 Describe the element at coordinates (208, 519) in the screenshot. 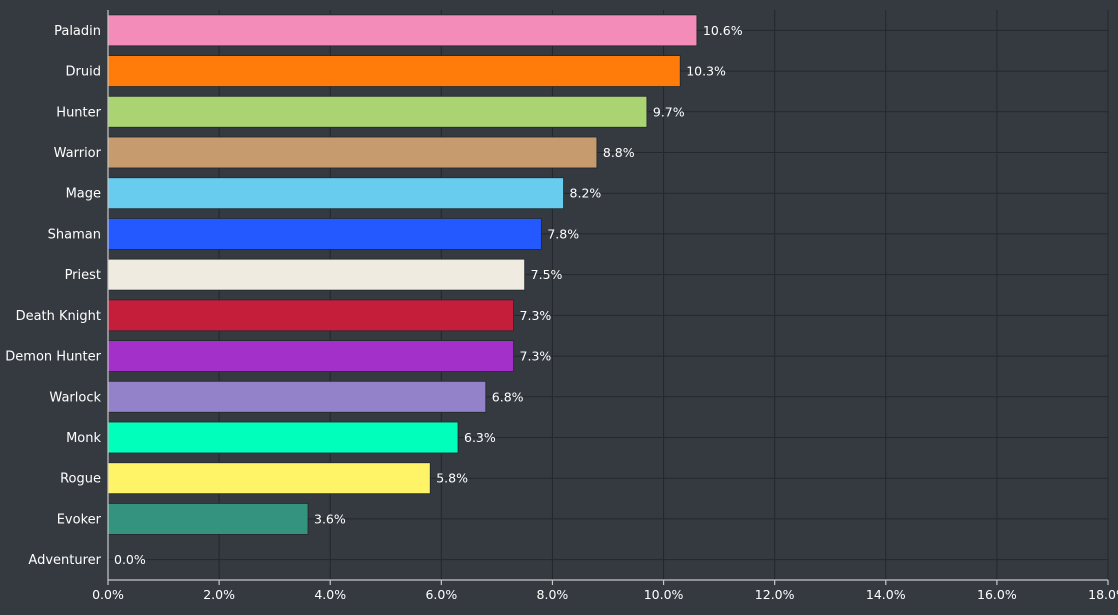

I see `bar-evoker` at that location.